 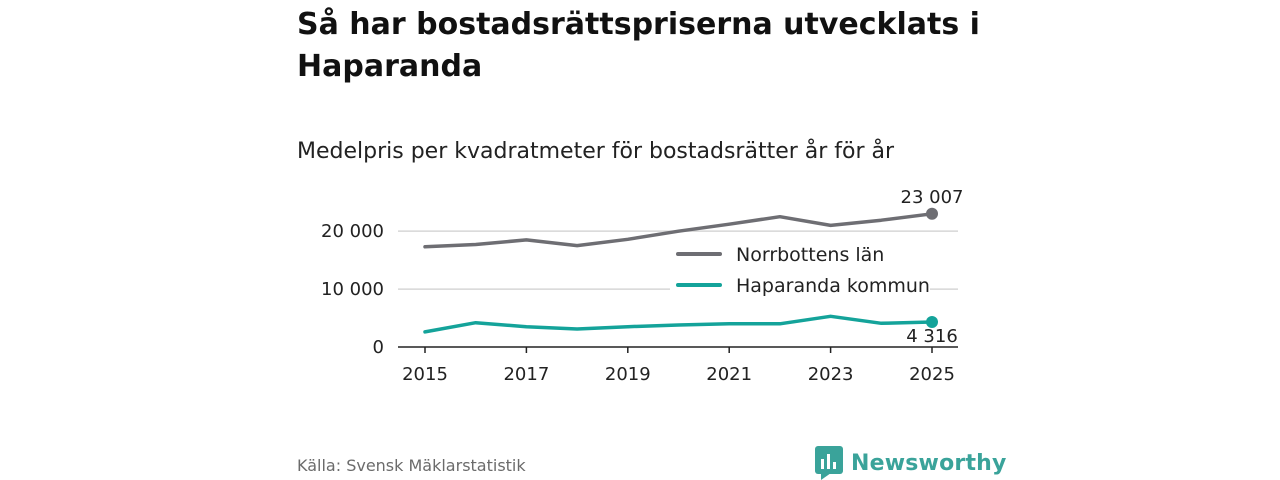 What do you see at coordinates (932, 374) in the screenshot?
I see `x-tick-label: 2025` at bounding box center [932, 374].